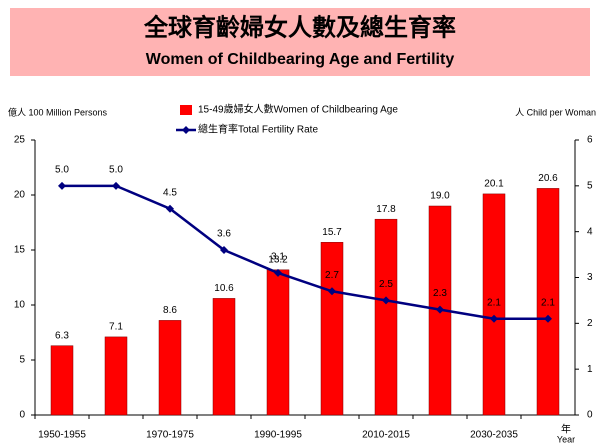  I want to click on legend-label: 15-49歲婦女人數Women of Childbearing Age, so click(298, 109).